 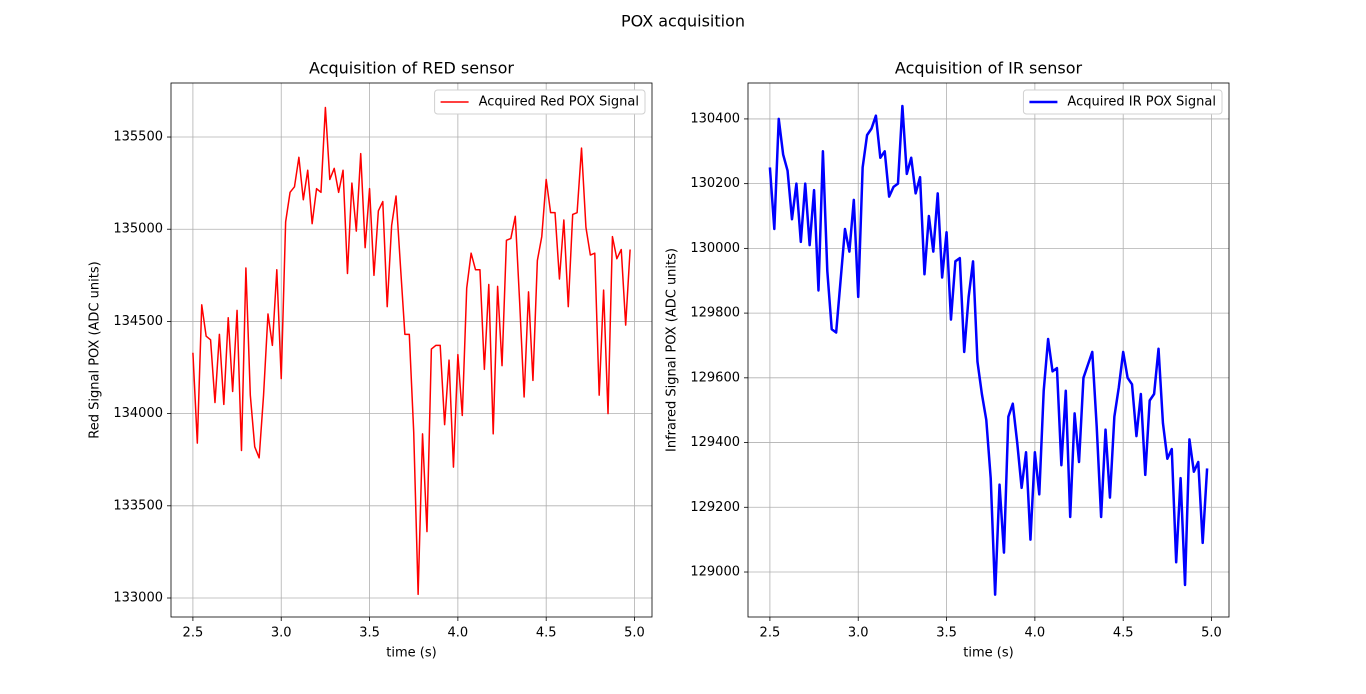 I want to click on legend-label: Acquired Red POX Signal, so click(x=559, y=102).